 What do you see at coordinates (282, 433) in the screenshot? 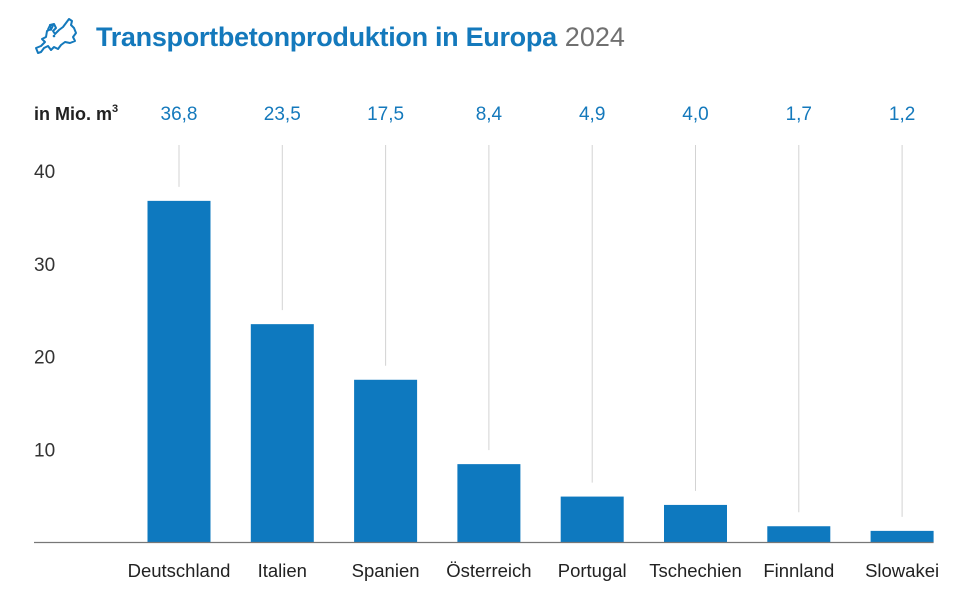
I see `bar-italien` at bounding box center [282, 433].